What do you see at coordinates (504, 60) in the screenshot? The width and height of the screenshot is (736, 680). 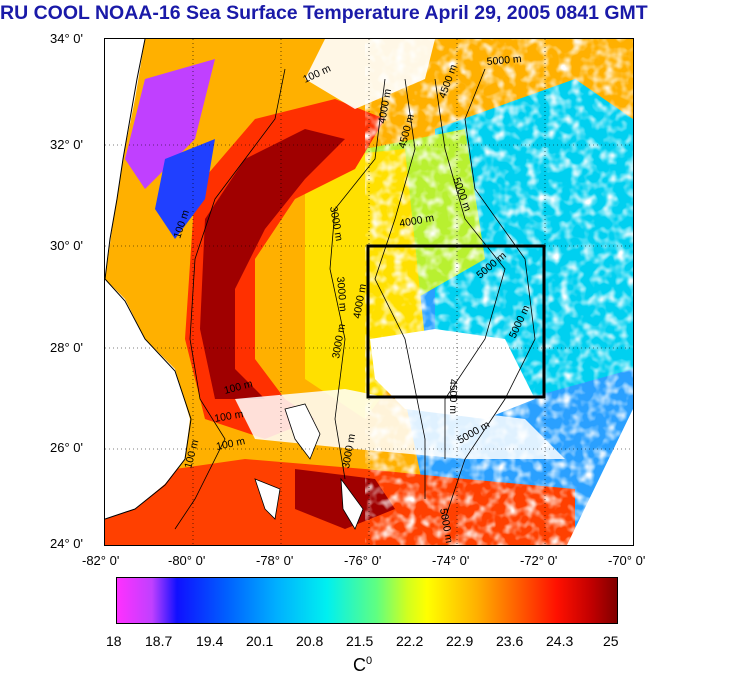 I see `contour-label: 5000 m` at bounding box center [504, 60].